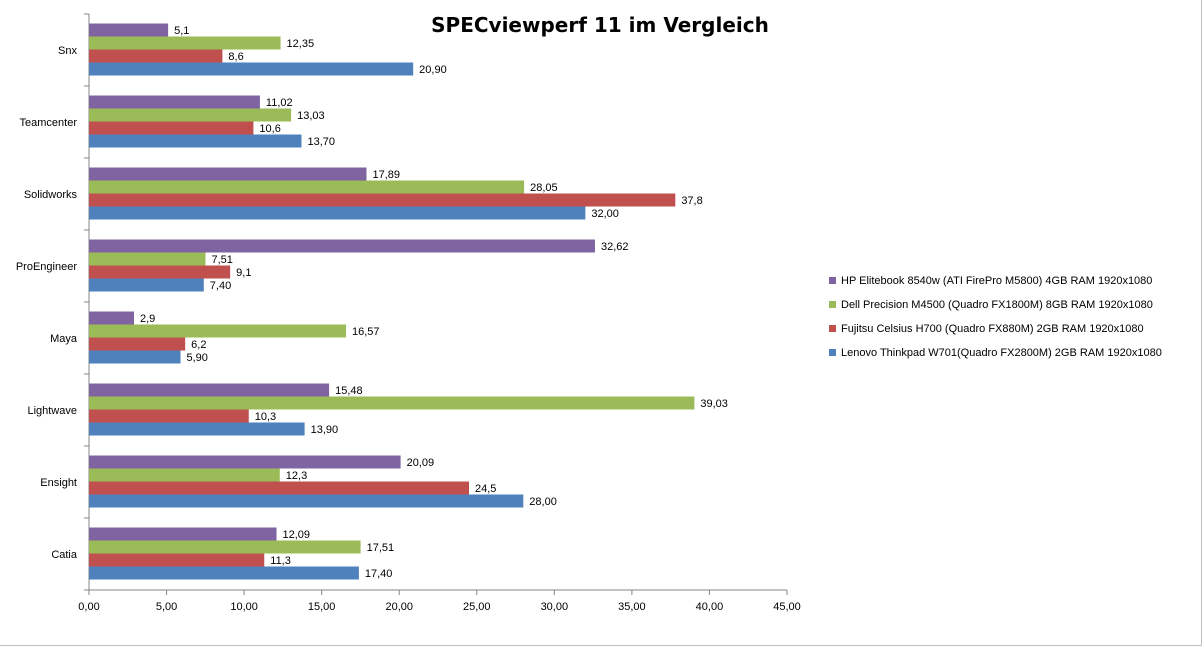  Describe the element at coordinates (311, 116) in the screenshot. I see `data-label: 13,03` at that location.